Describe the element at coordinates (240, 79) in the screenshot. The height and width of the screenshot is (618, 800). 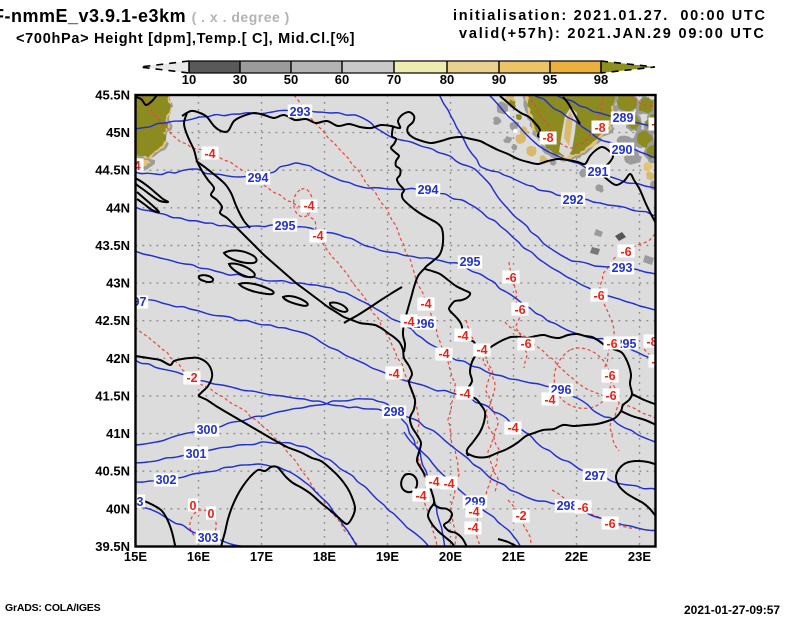
I see `svg-text: 30` at that location.